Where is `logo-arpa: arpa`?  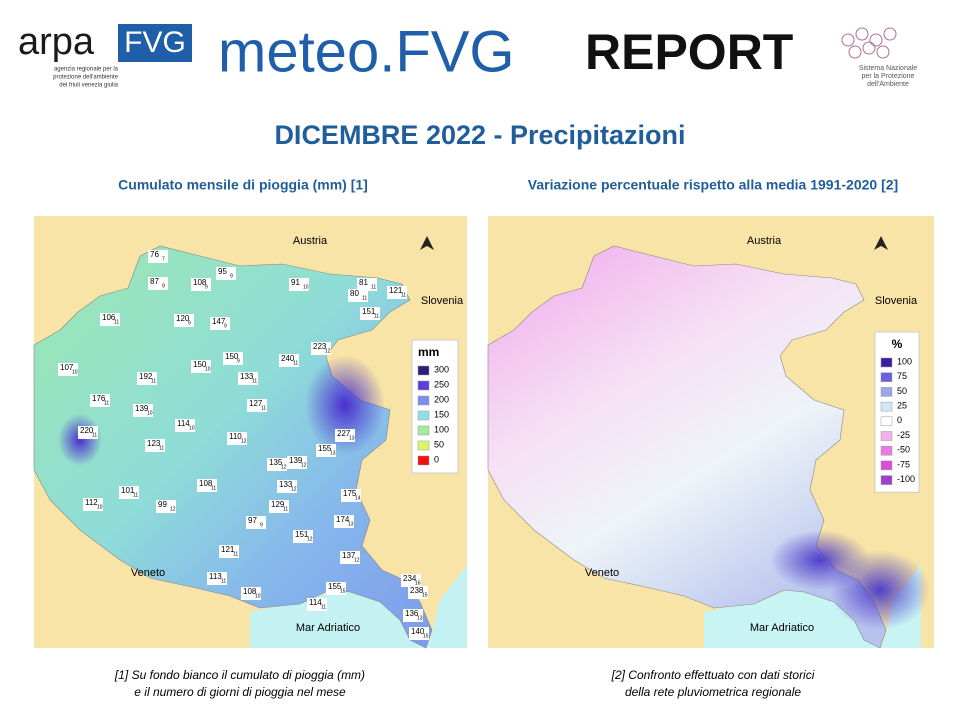 logo-arpa: arpa is located at coordinates (56, 42).